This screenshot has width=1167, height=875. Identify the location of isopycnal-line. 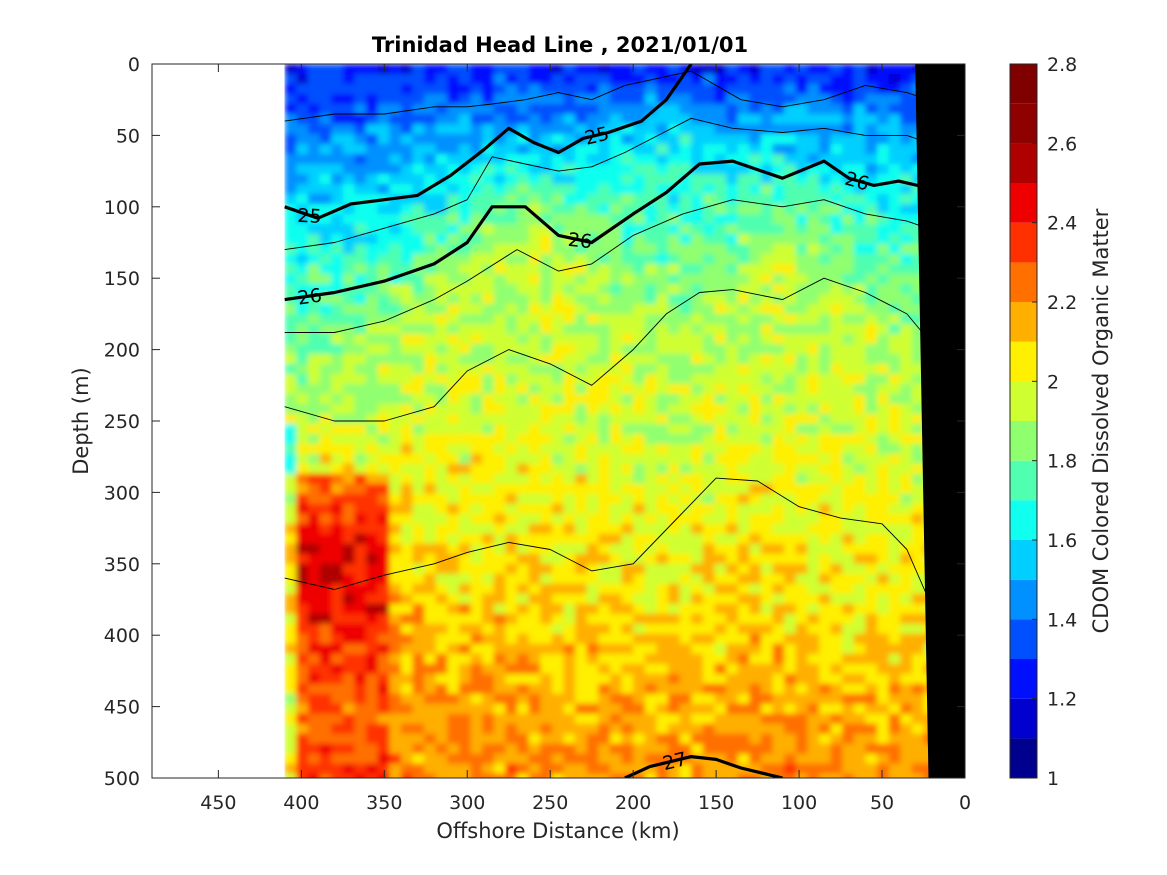
(608, 542).